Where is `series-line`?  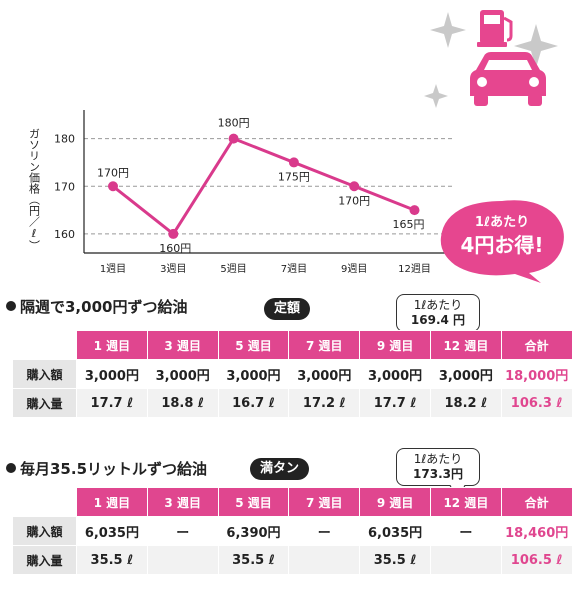 series-line is located at coordinates (264, 186).